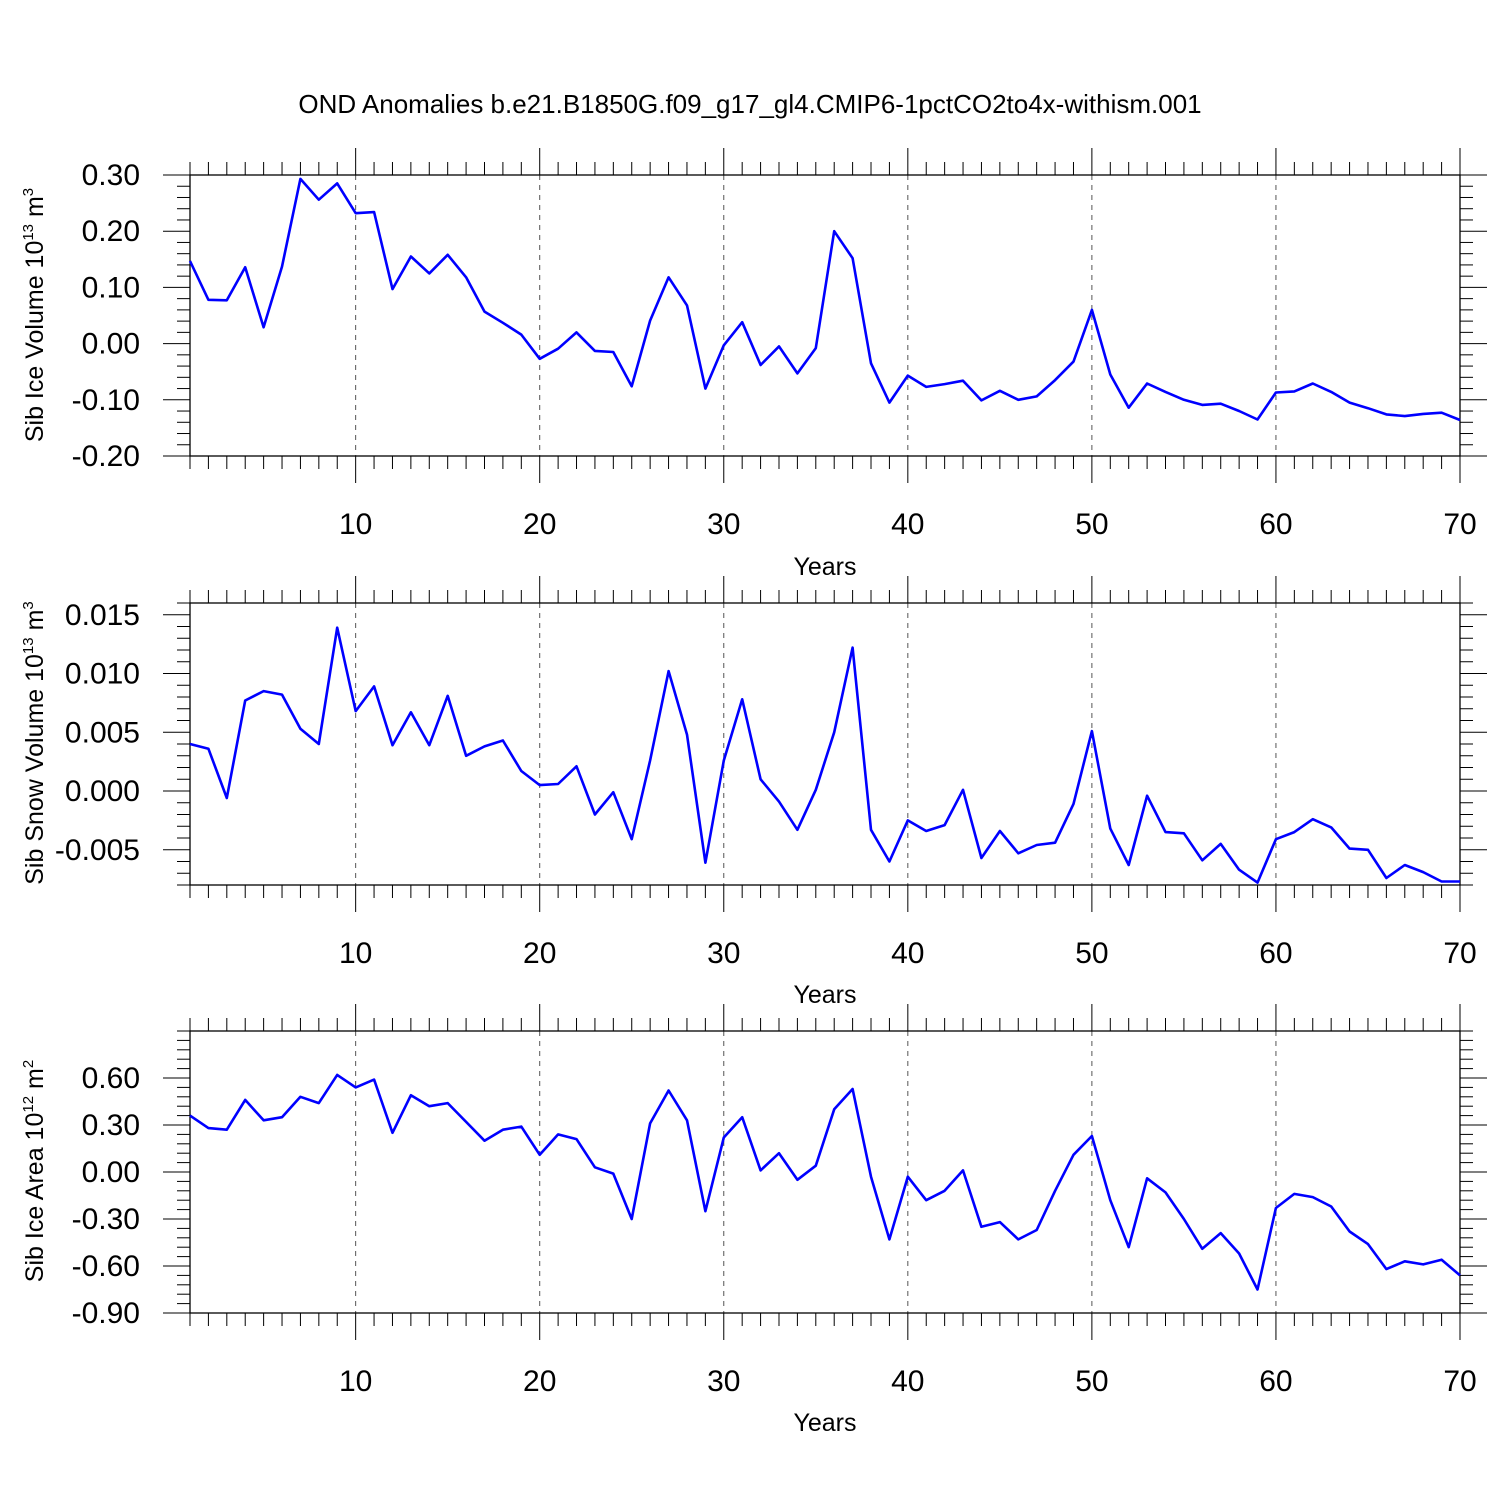 This screenshot has height=1500, width=1500. I want to click on ice-area-x-tick-label: 20, so click(539, 1381).